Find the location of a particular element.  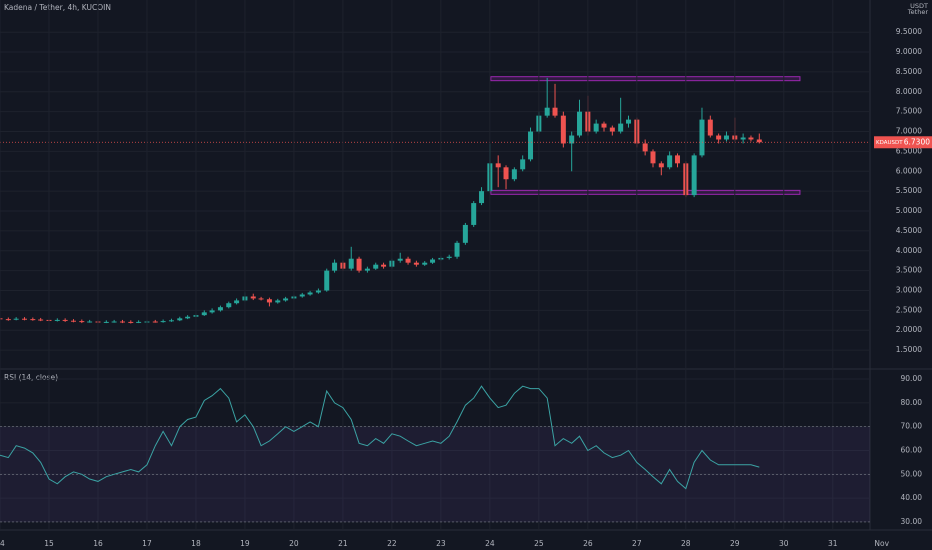

y-tick-label: 80.00 is located at coordinates (912, 402).